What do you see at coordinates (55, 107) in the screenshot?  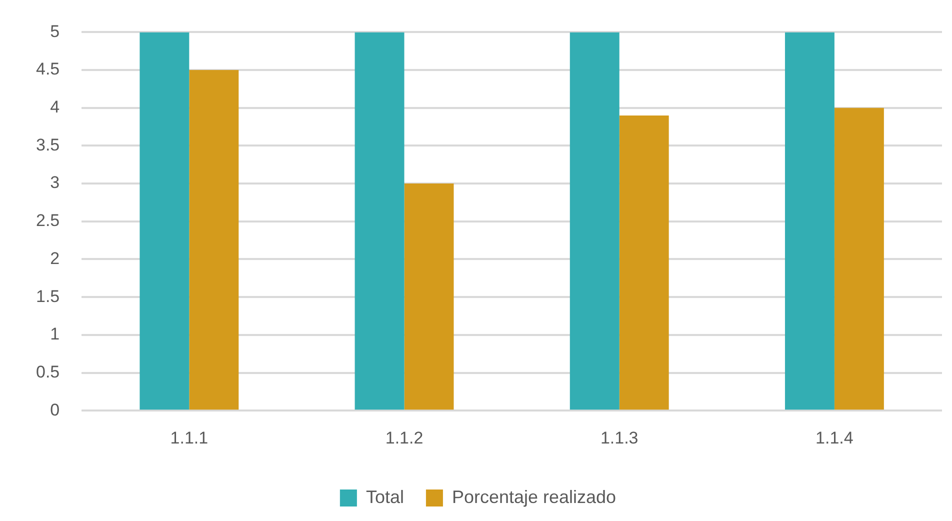 I see `y-tick-label: 4` at bounding box center [55, 107].